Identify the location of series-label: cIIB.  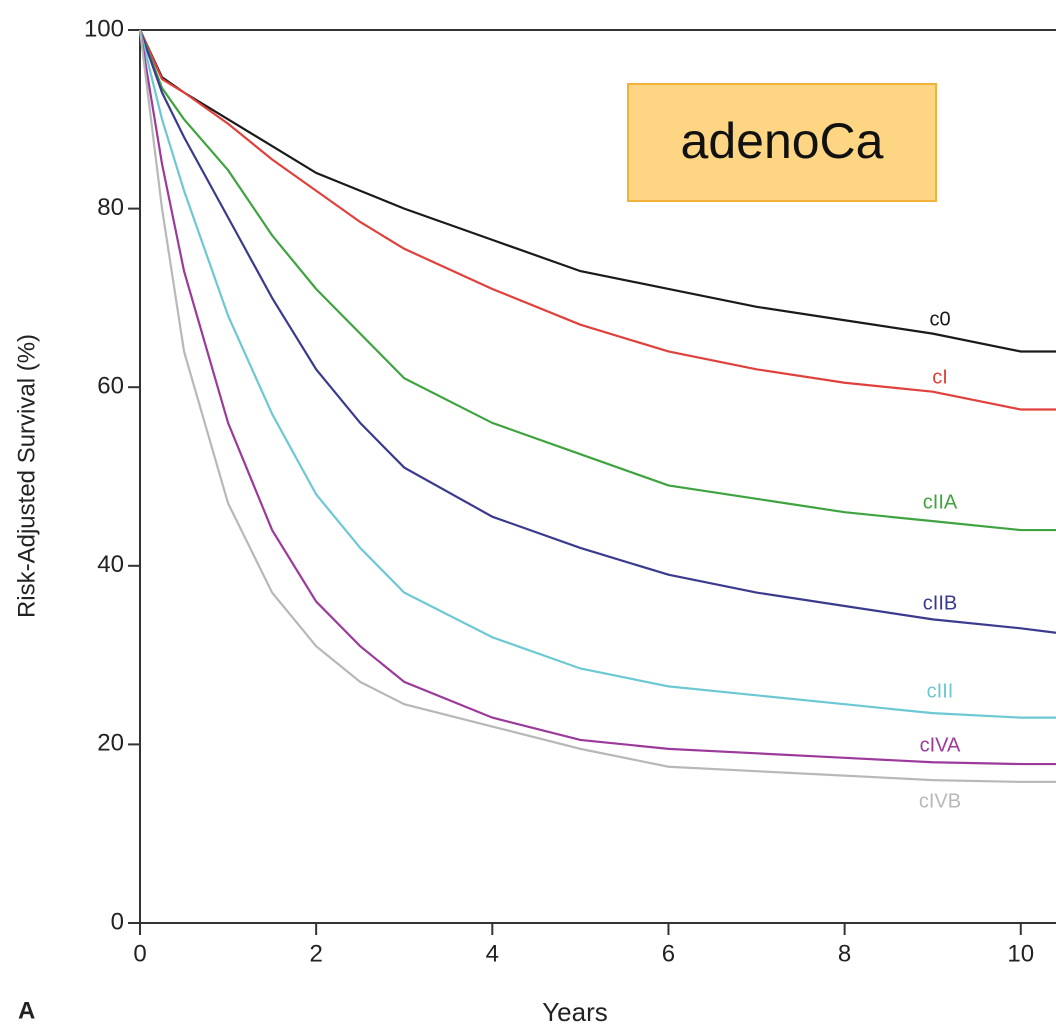
(940, 603).